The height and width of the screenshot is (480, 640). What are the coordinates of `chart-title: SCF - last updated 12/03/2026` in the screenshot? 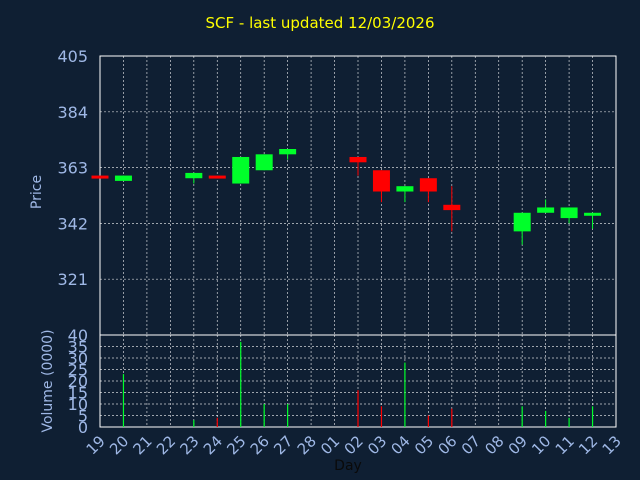 It's located at (320, 23).